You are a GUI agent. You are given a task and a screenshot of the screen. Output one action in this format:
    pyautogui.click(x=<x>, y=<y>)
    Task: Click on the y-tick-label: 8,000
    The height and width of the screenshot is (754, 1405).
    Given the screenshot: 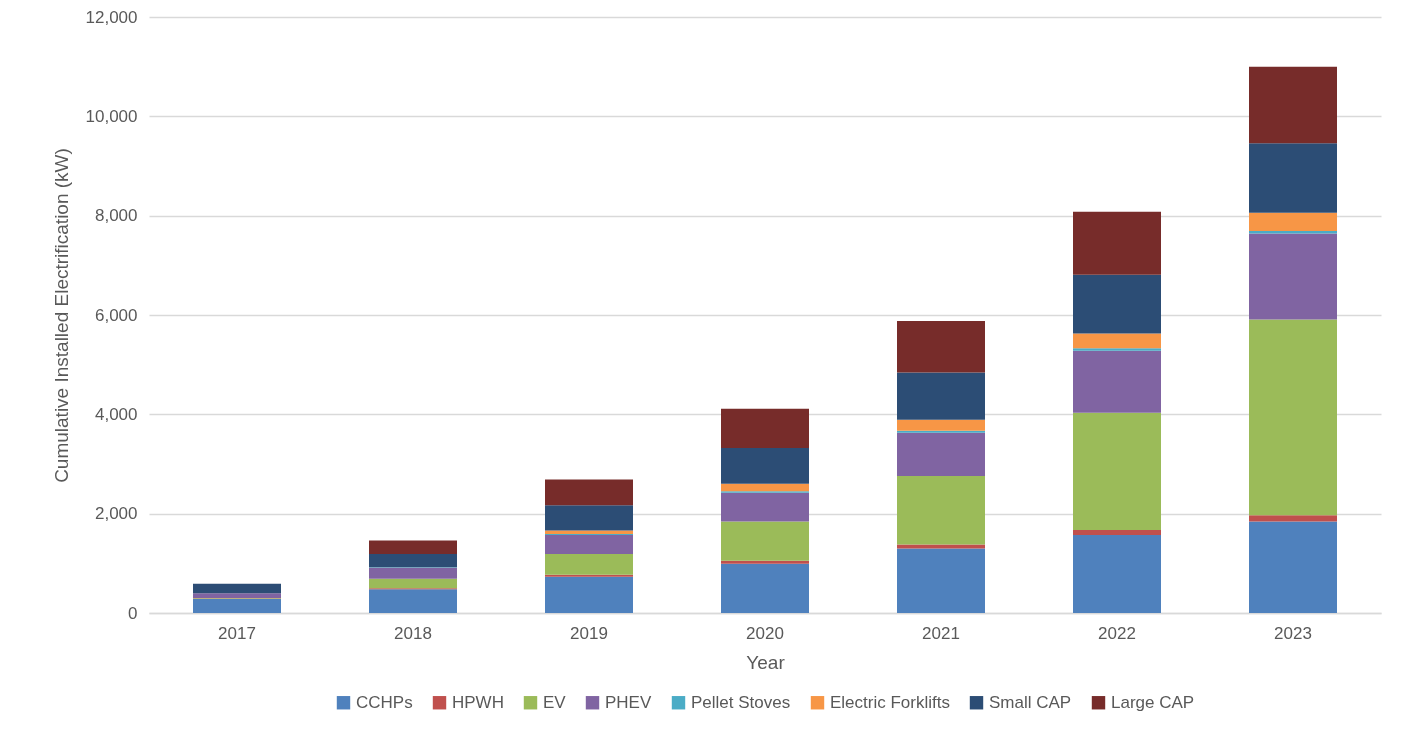 What is the action you would take?
    pyautogui.click(x=116, y=216)
    